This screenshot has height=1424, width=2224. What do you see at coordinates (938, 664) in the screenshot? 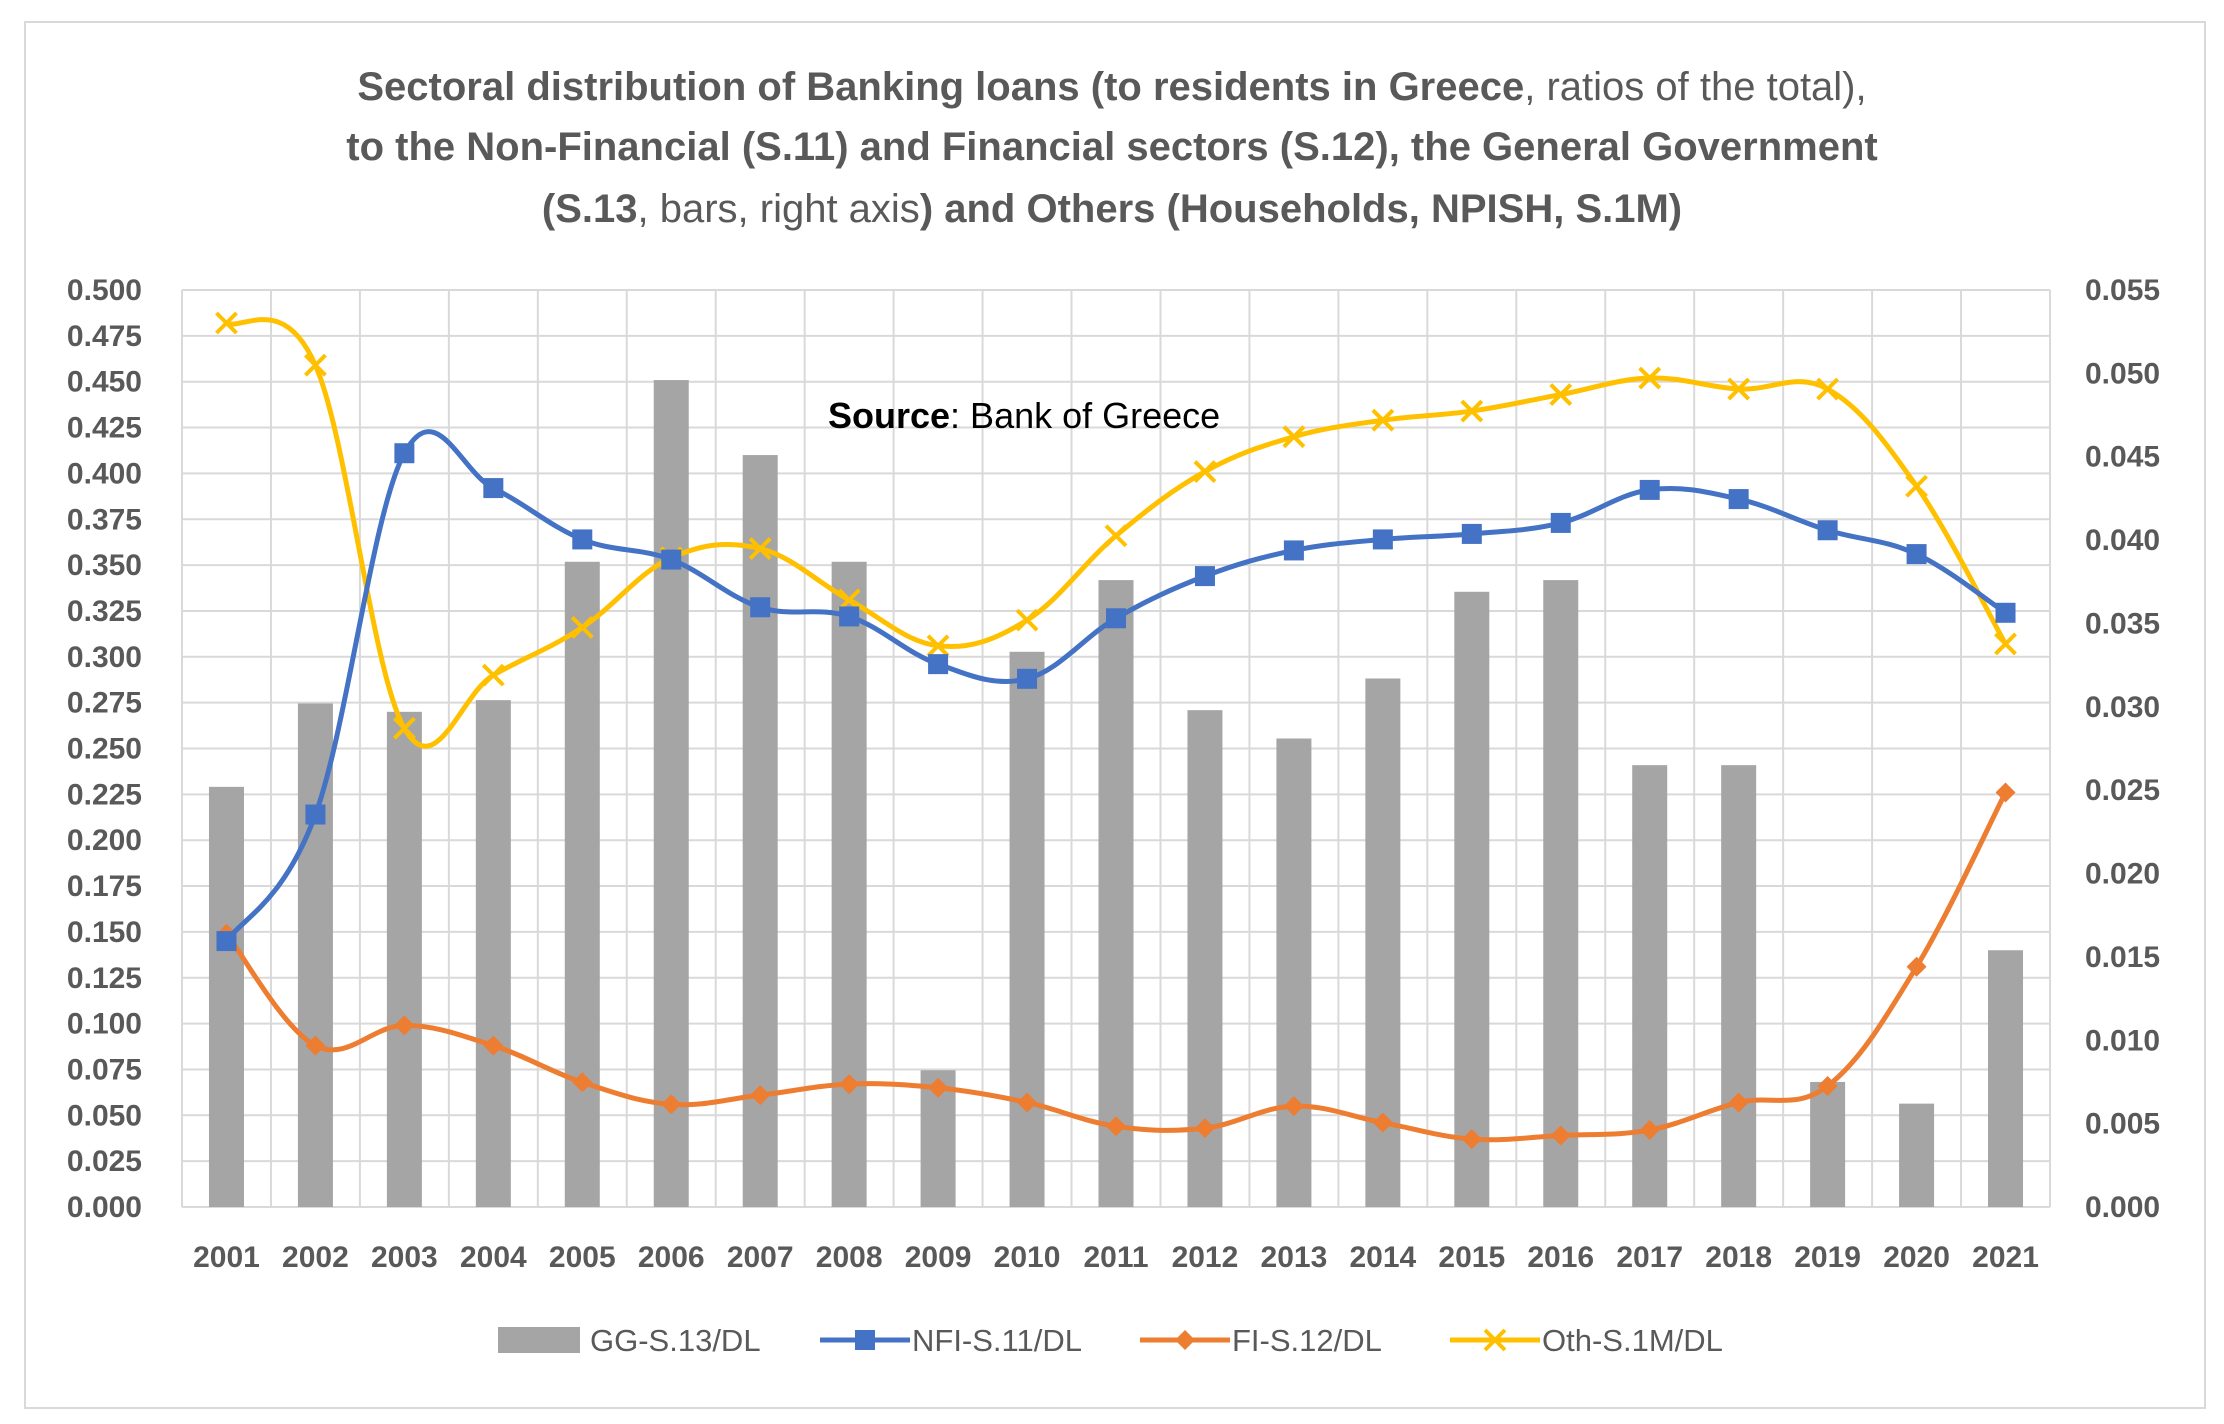
I see `marker-nfi-s-11-dl-2009` at bounding box center [938, 664].